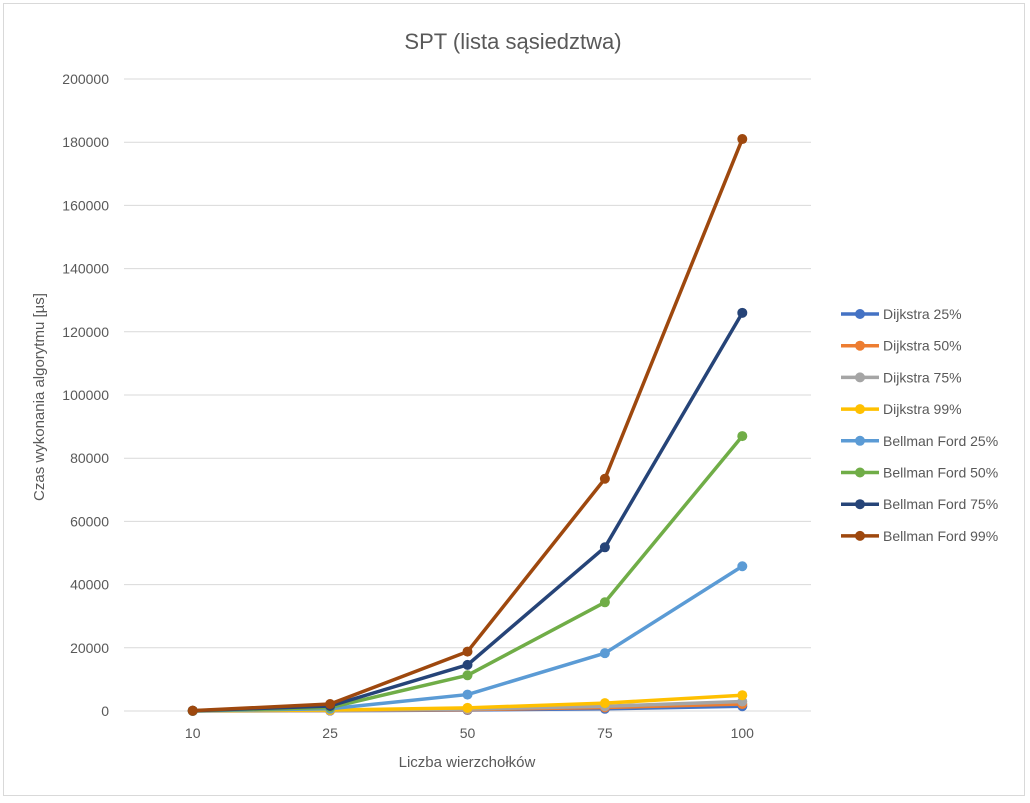  Describe the element at coordinates (85, 205) in the screenshot. I see `y-tick-label: 160000` at that location.